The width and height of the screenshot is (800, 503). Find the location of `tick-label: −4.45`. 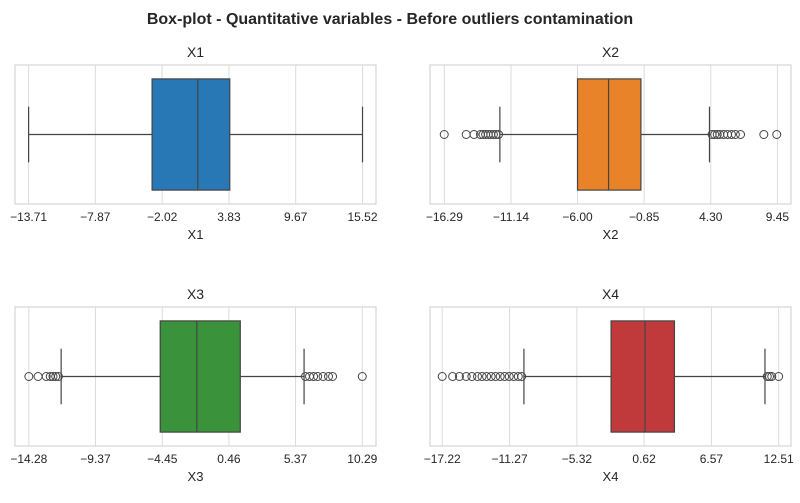

tick-label: −4.45 is located at coordinates (162, 459).